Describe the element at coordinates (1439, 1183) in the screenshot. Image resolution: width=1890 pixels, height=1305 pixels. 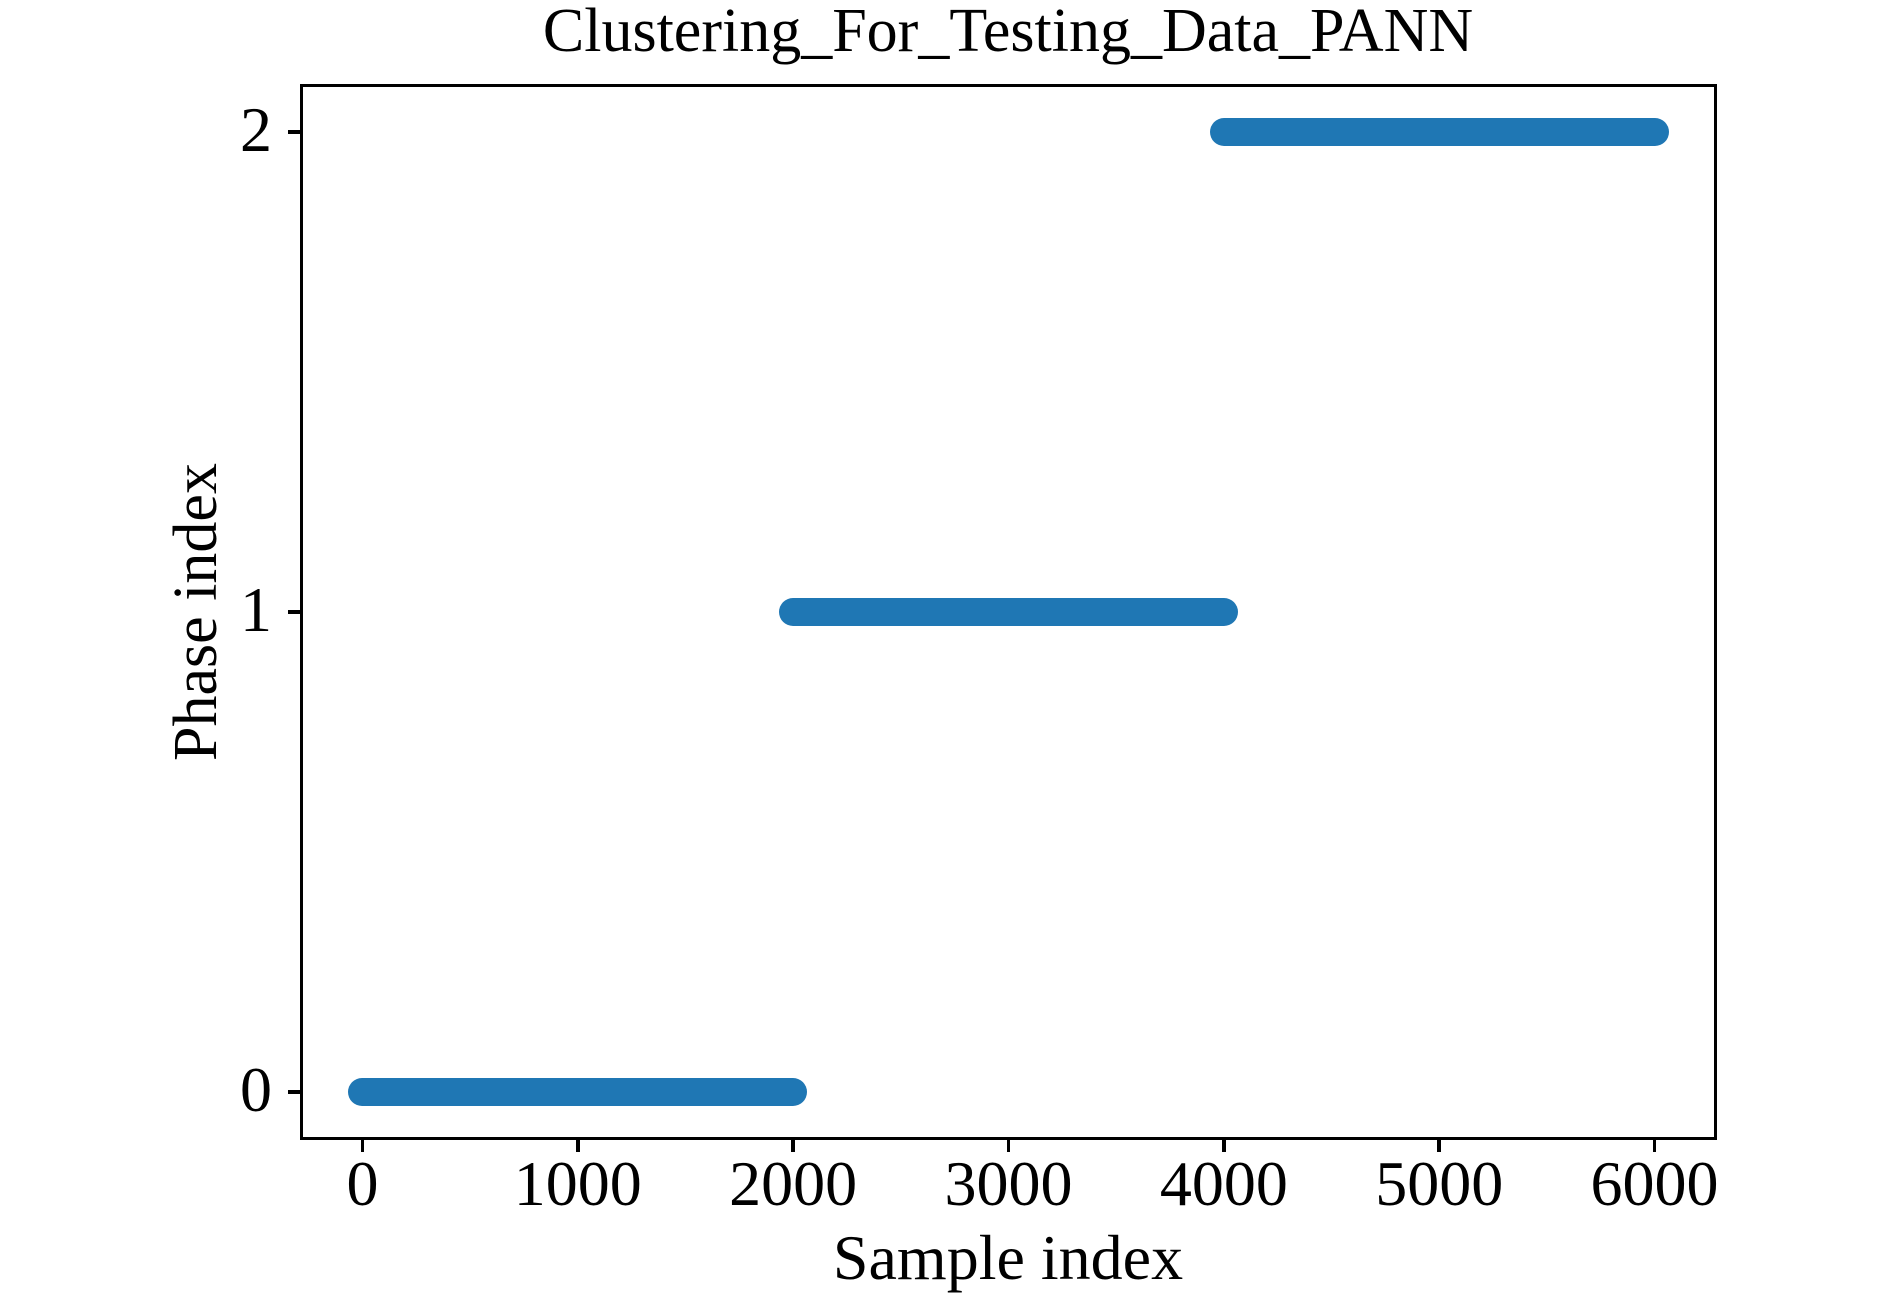
I see `x-tick-label: 5000` at that location.